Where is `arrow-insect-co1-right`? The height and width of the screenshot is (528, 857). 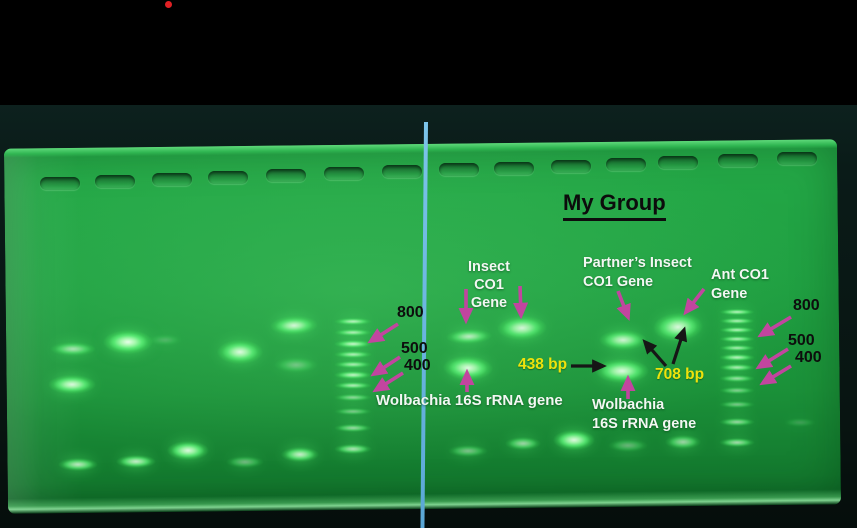
arrow-insect-co1-right is located at coordinates (521, 302).